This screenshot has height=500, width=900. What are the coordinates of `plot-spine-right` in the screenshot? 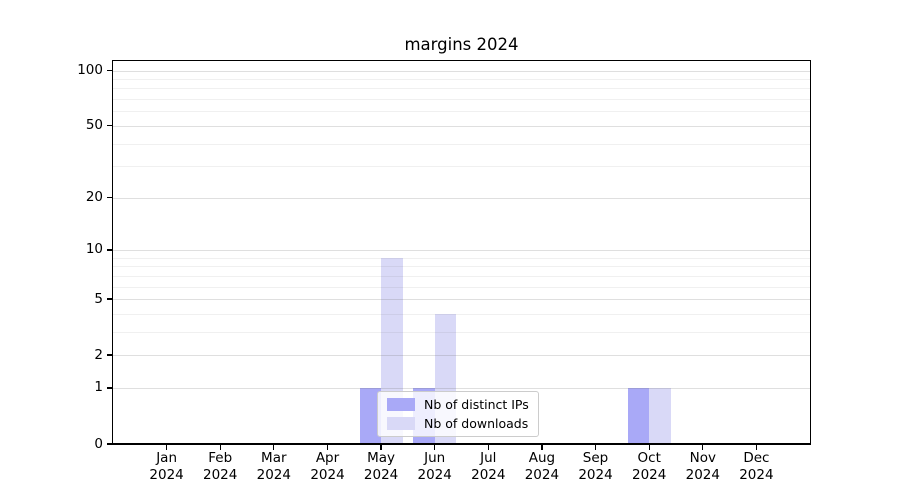 It's located at (810, 252).